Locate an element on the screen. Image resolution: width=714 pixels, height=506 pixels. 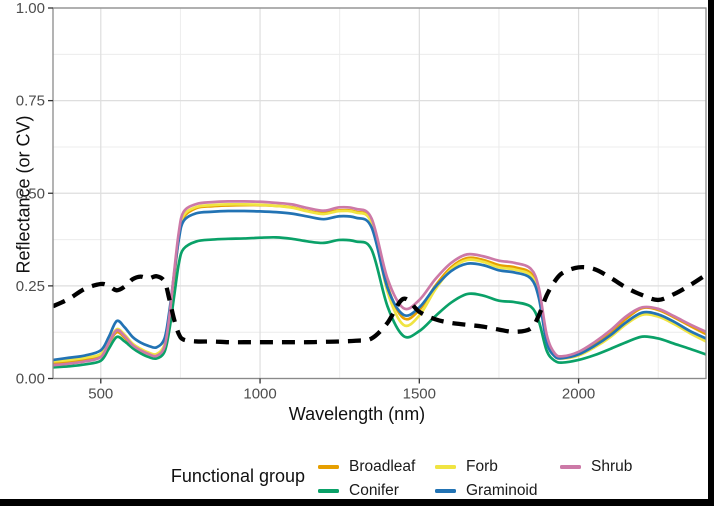
legend-title: Functional group is located at coordinates (237, 476).